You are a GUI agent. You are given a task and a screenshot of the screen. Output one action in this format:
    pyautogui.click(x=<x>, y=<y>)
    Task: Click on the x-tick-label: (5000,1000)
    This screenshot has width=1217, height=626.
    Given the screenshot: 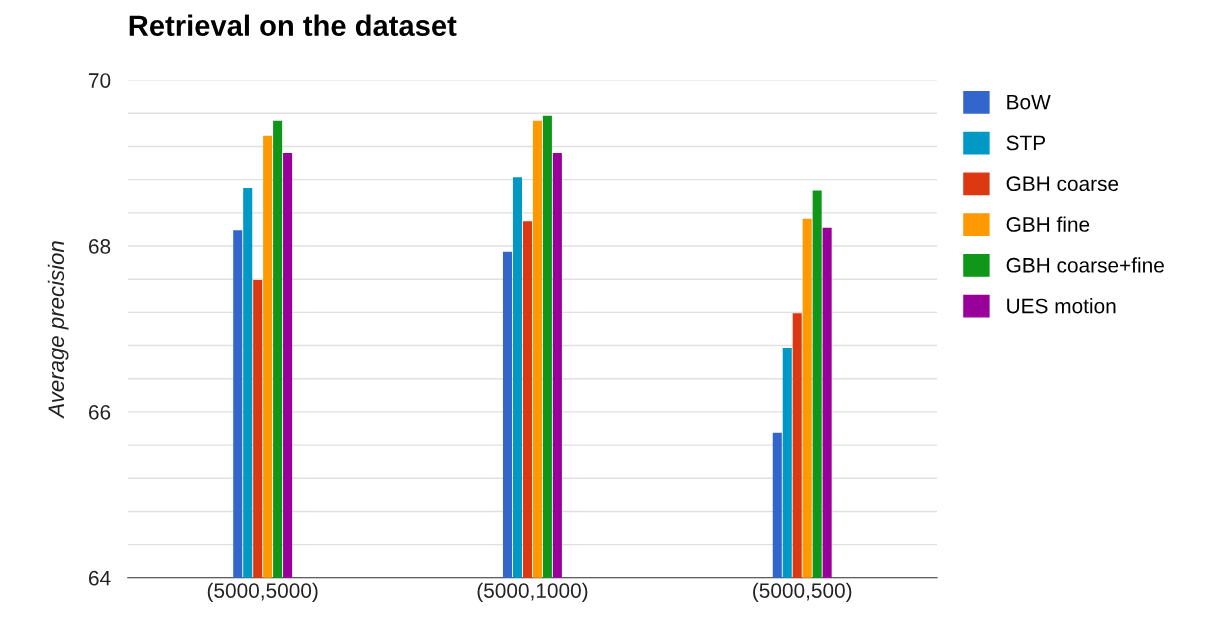 What is the action you would take?
    pyautogui.click(x=532, y=592)
    